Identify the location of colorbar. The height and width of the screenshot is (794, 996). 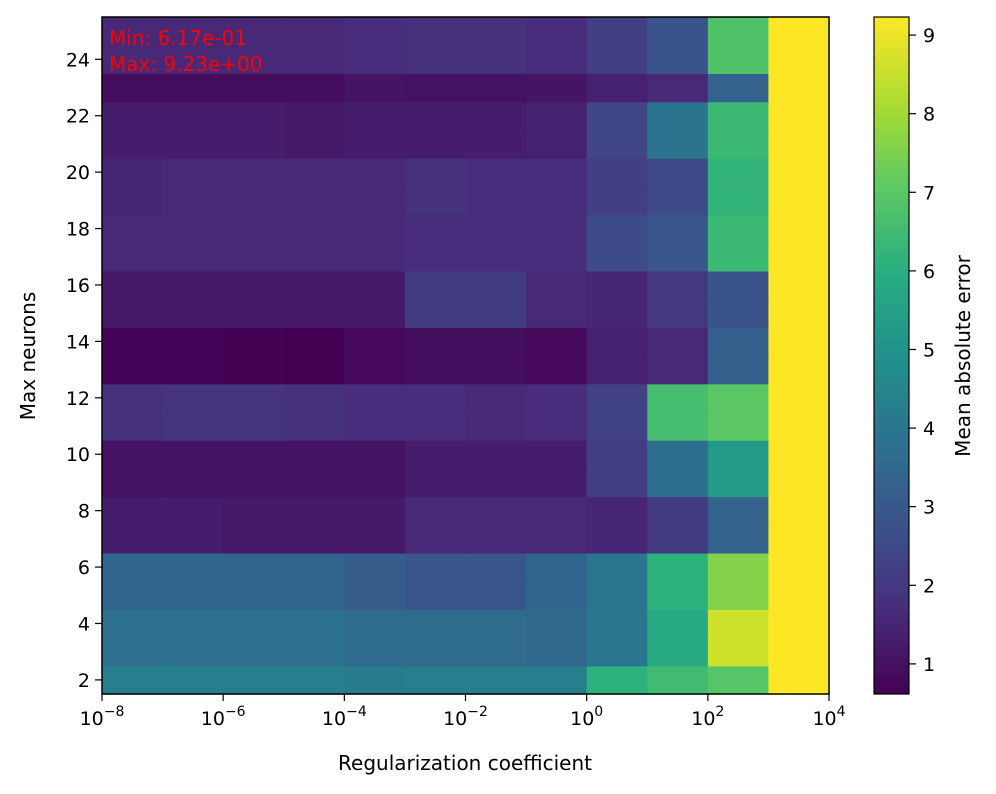
(891, 355).